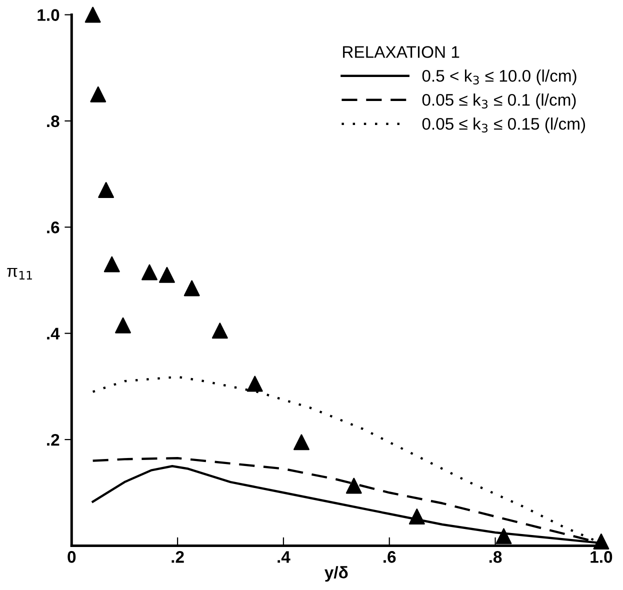 The height and width of the screenshot is (590, 623). What do you see at coordinates (53, 334) in the screenshot?
I see `y-tick-label: .4` at bounding box center [53, 334].